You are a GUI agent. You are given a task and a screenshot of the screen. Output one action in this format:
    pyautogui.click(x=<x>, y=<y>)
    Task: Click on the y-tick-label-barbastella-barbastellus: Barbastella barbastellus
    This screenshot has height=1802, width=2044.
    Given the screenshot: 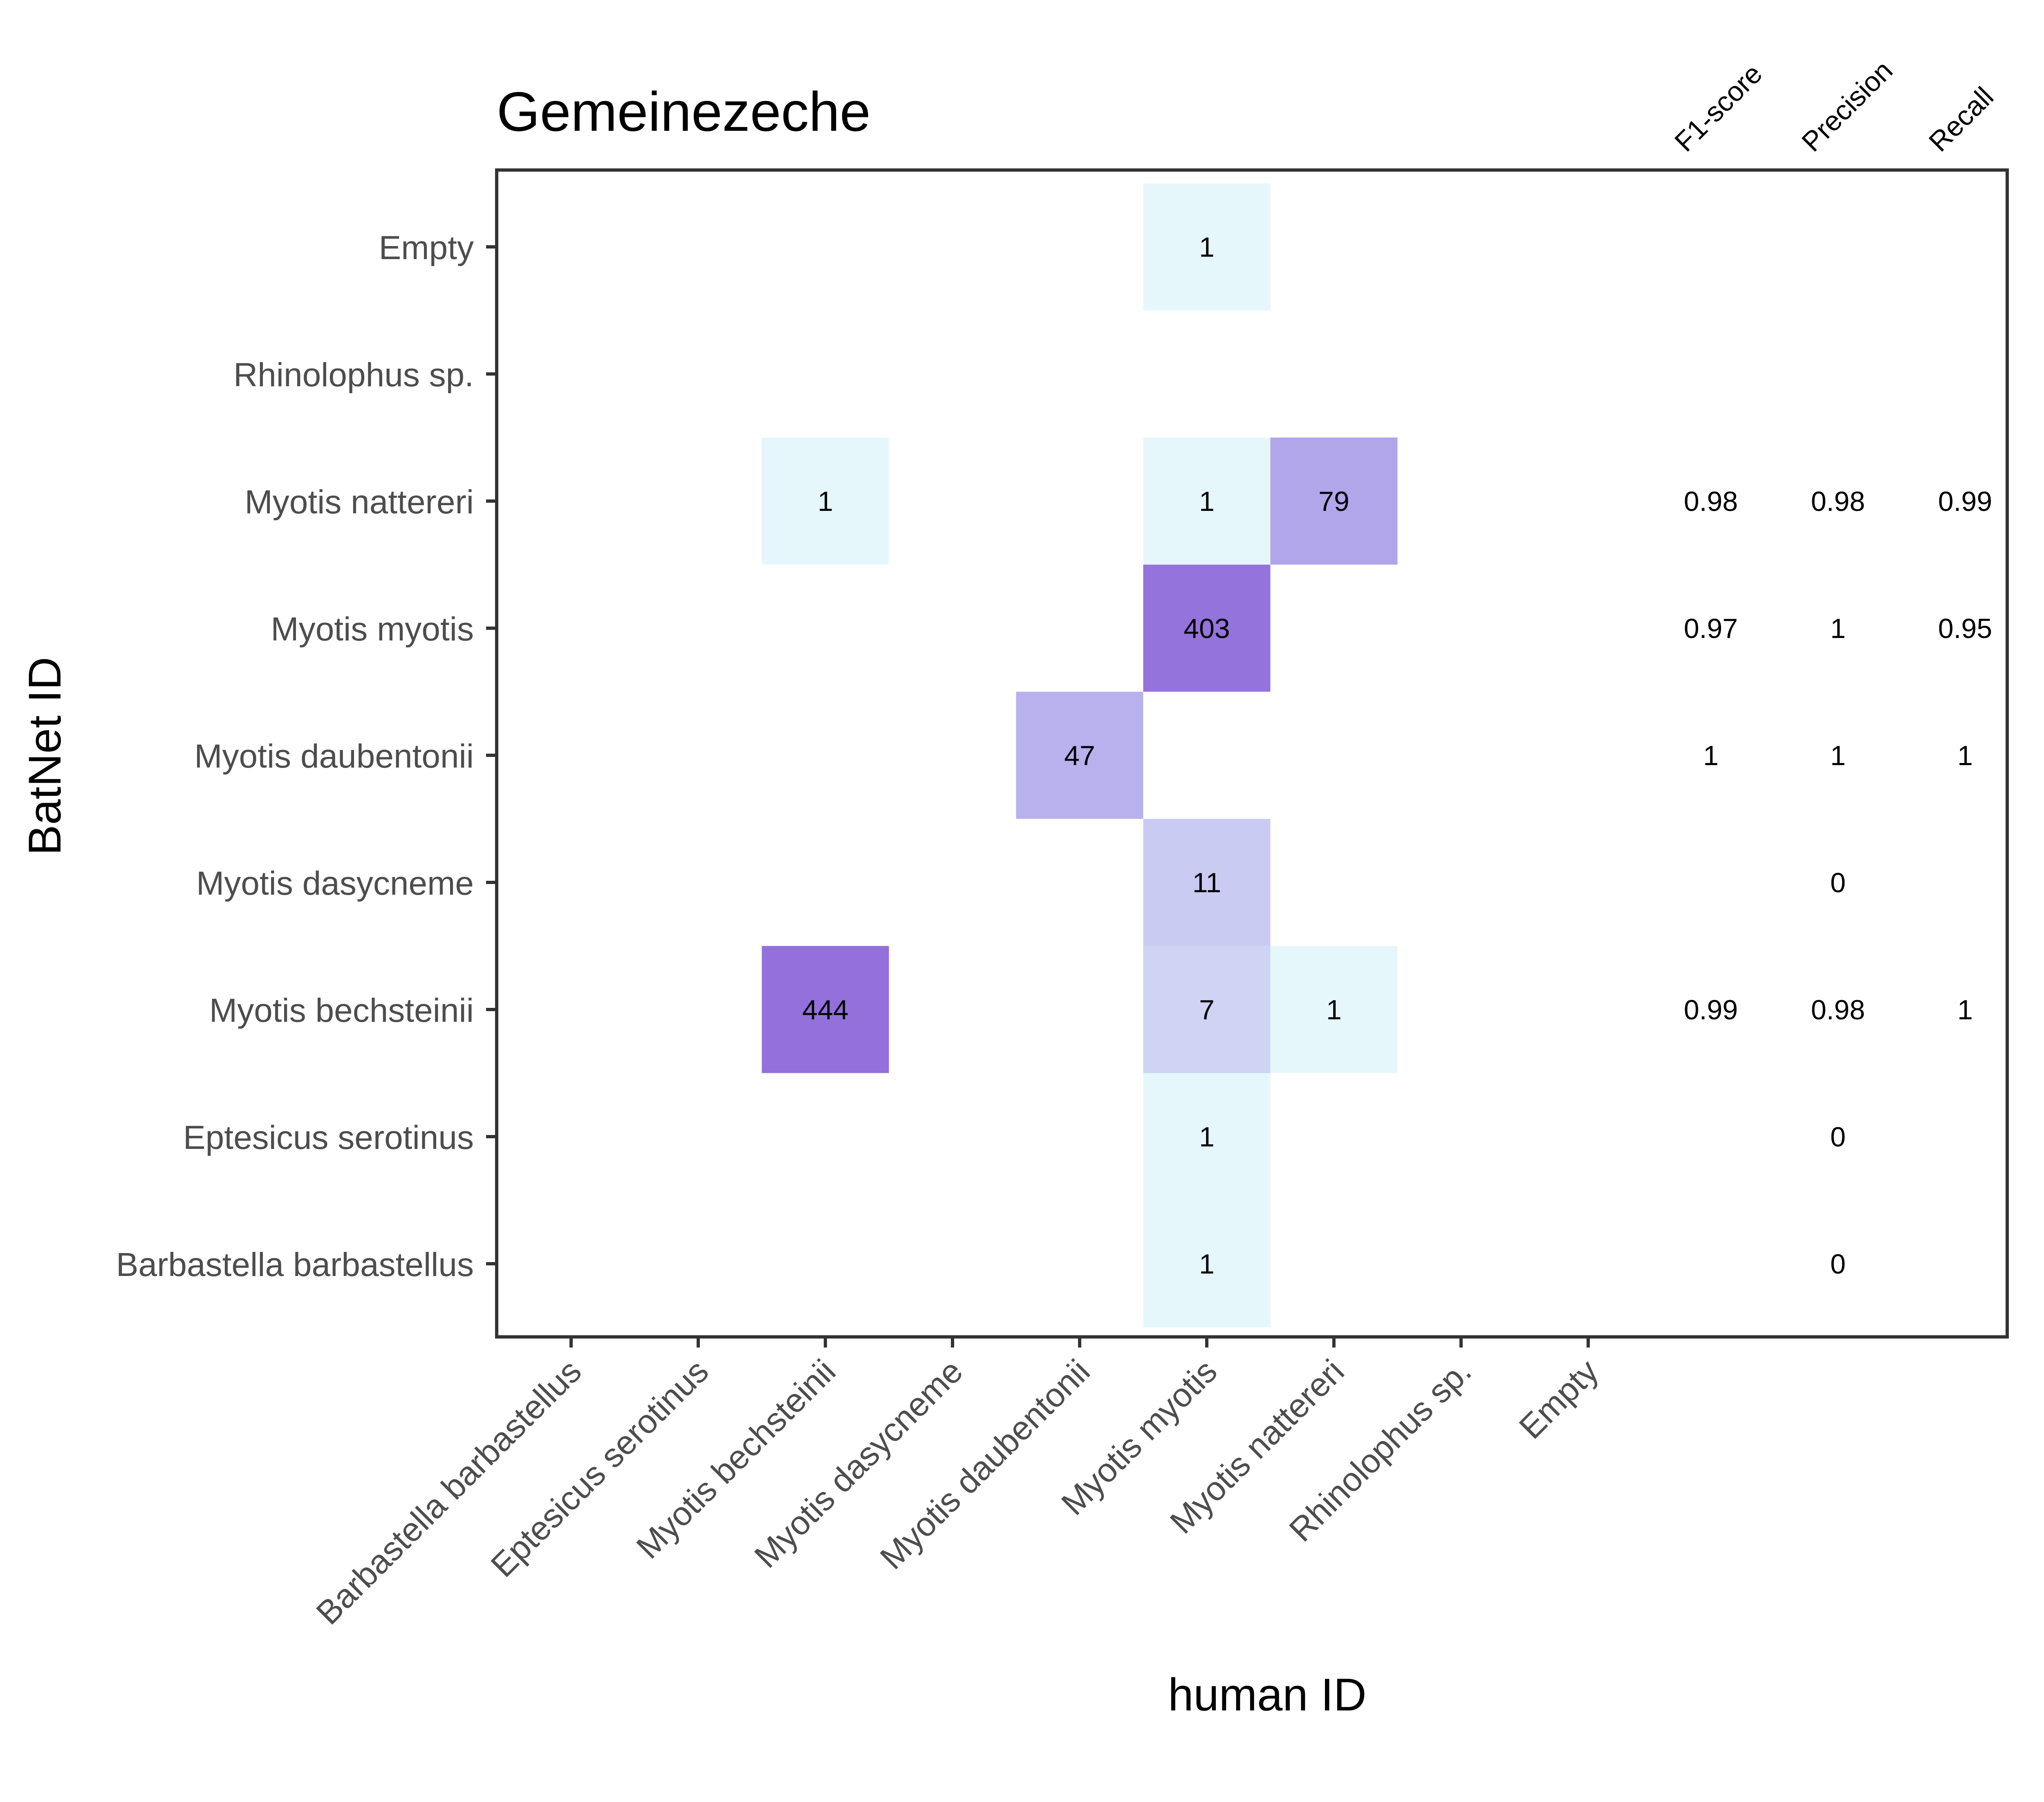 What is the action you would take?
    pyautogui.click(x=295, y=1264)
    